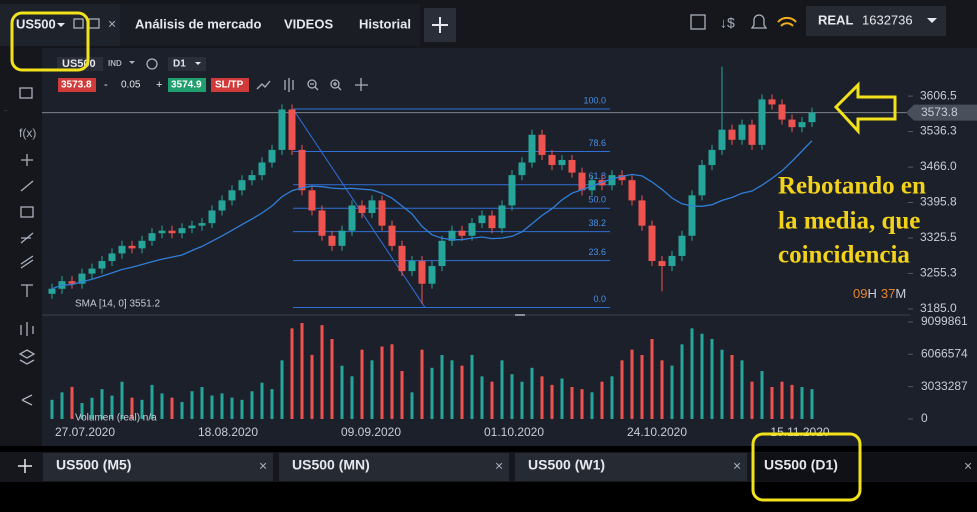  Describe the element at coordinates (117, 304) in the screenshot. I see `indicator-label: SMA [14, 0] 3551.2` at that location.